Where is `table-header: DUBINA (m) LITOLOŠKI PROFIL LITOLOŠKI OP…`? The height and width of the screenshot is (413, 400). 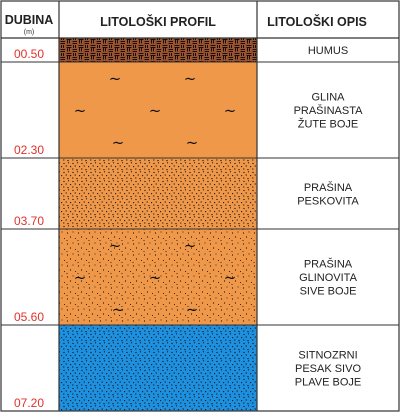
table-header: DUBINA (m) LITOLOŠKI PROFIL LITOLOŠKI OP… is located at coordinates (186, 24).